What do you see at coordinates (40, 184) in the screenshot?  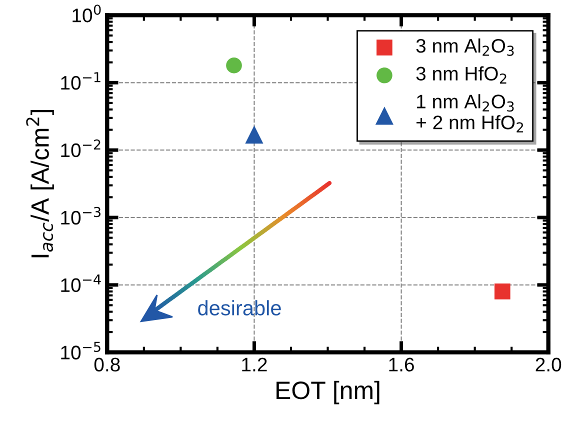 I see `y-axis-title: I$_{acc}$/A [A/cm$^{2}$]` at bounding box center [40, 184].